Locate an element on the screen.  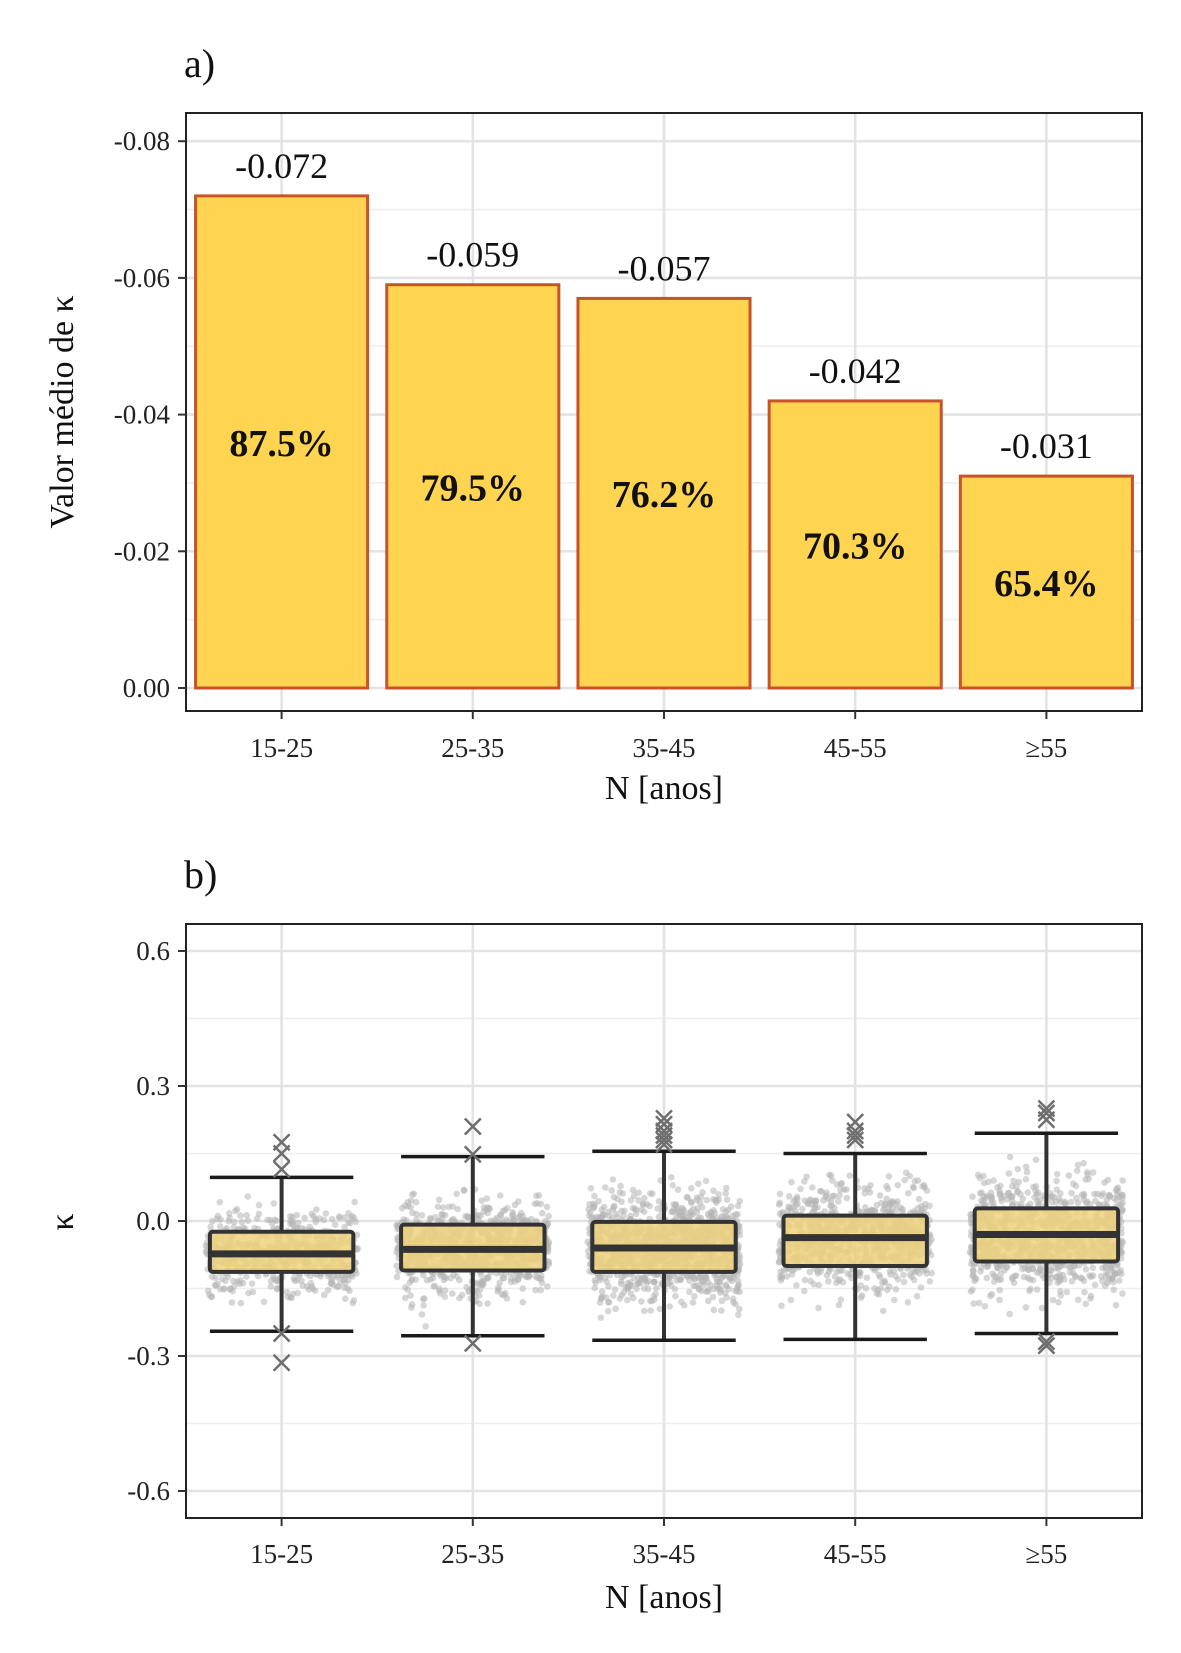
panel-a-y-axis: 0.00 -0.02 -0.04 -0.06 -0.08 is located at coordinates (150, 414).